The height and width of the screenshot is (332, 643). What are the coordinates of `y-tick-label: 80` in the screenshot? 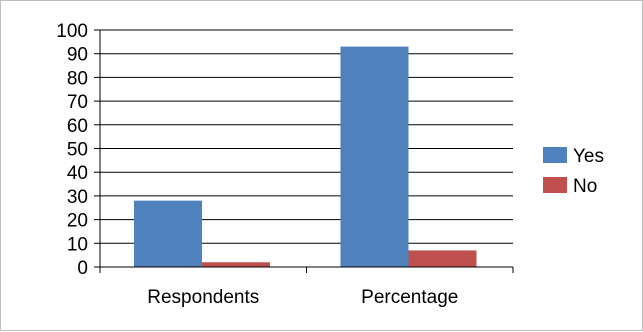 It's located at (77, 78).